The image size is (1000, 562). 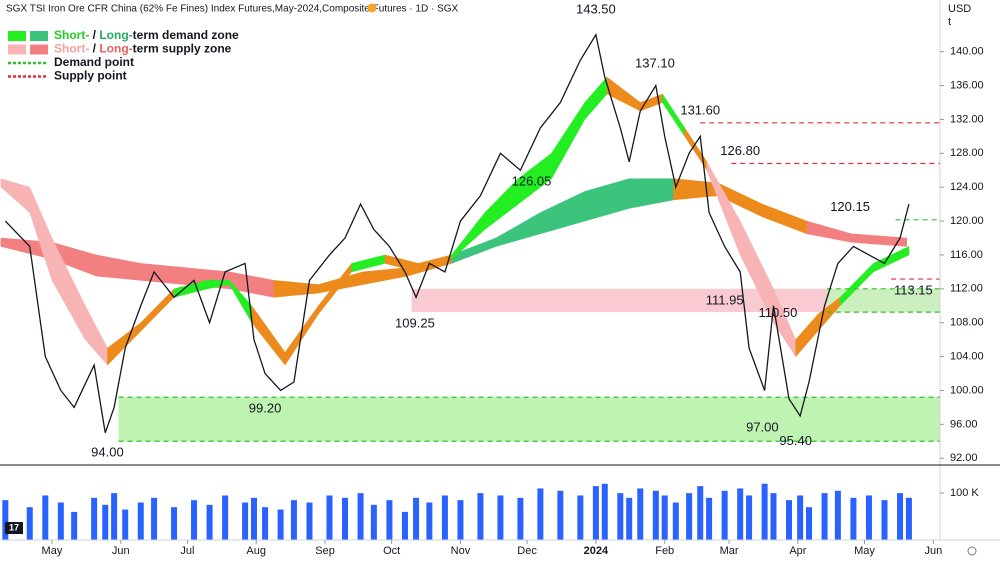 I want to click on status-dot, so click(x=372, y=8).